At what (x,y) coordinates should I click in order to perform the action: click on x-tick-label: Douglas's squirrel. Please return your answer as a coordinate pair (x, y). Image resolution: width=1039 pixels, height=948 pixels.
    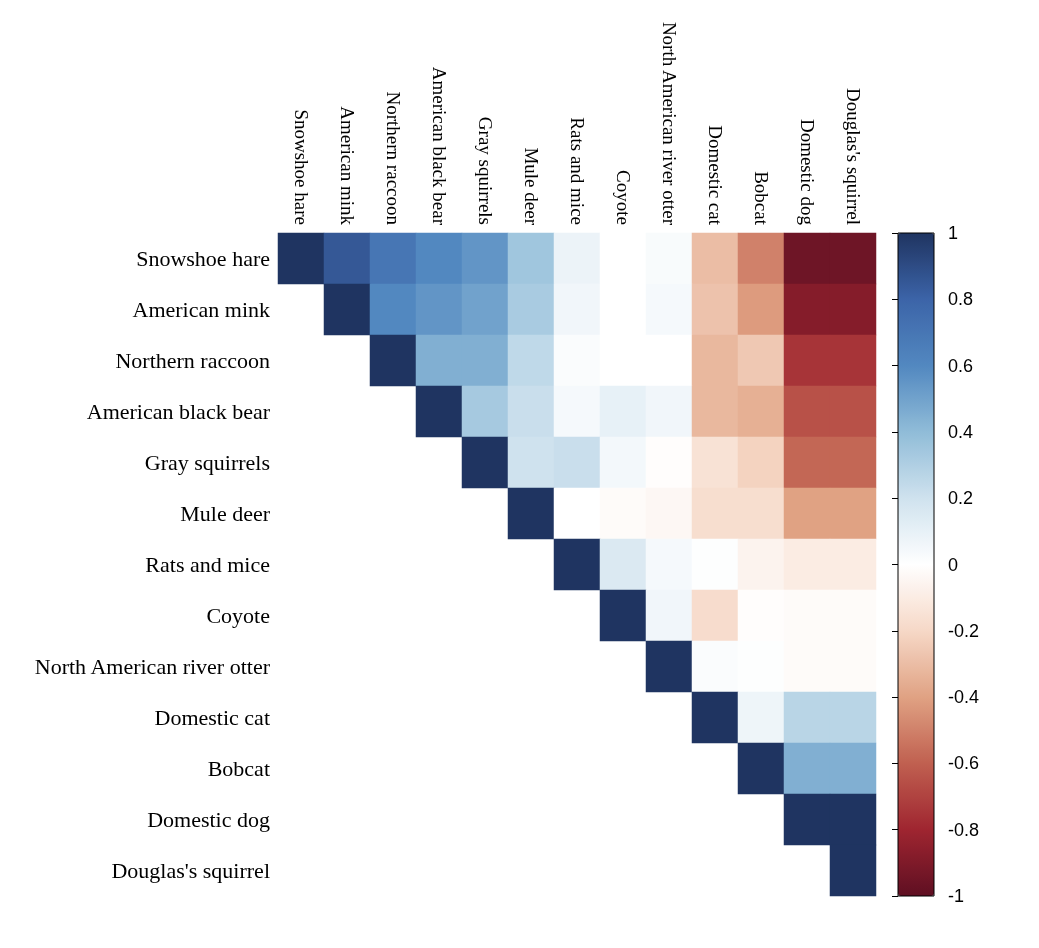
    Looking at the image, I should click on (853, 156).